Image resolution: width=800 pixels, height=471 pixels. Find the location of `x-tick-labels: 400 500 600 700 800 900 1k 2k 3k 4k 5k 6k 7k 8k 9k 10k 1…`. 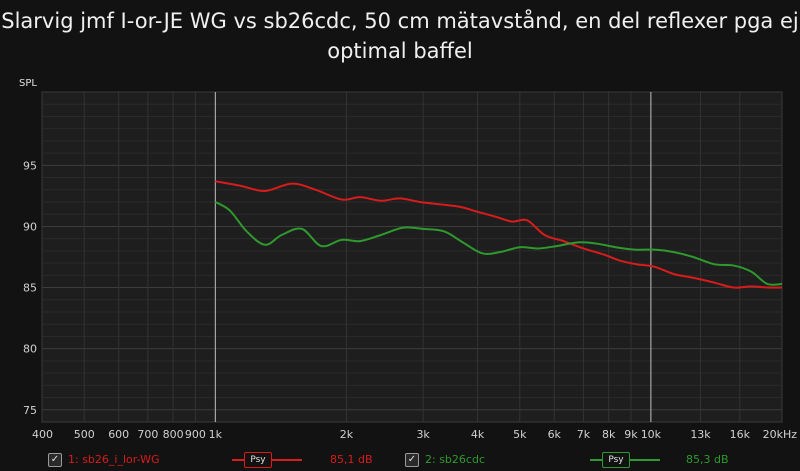

x-tick-labels: 400 500 600 700 800 900 1k 2k 3k 4k 5k 6k 7k 8k 9k 10k 1… is located at coordinates (414, 434).